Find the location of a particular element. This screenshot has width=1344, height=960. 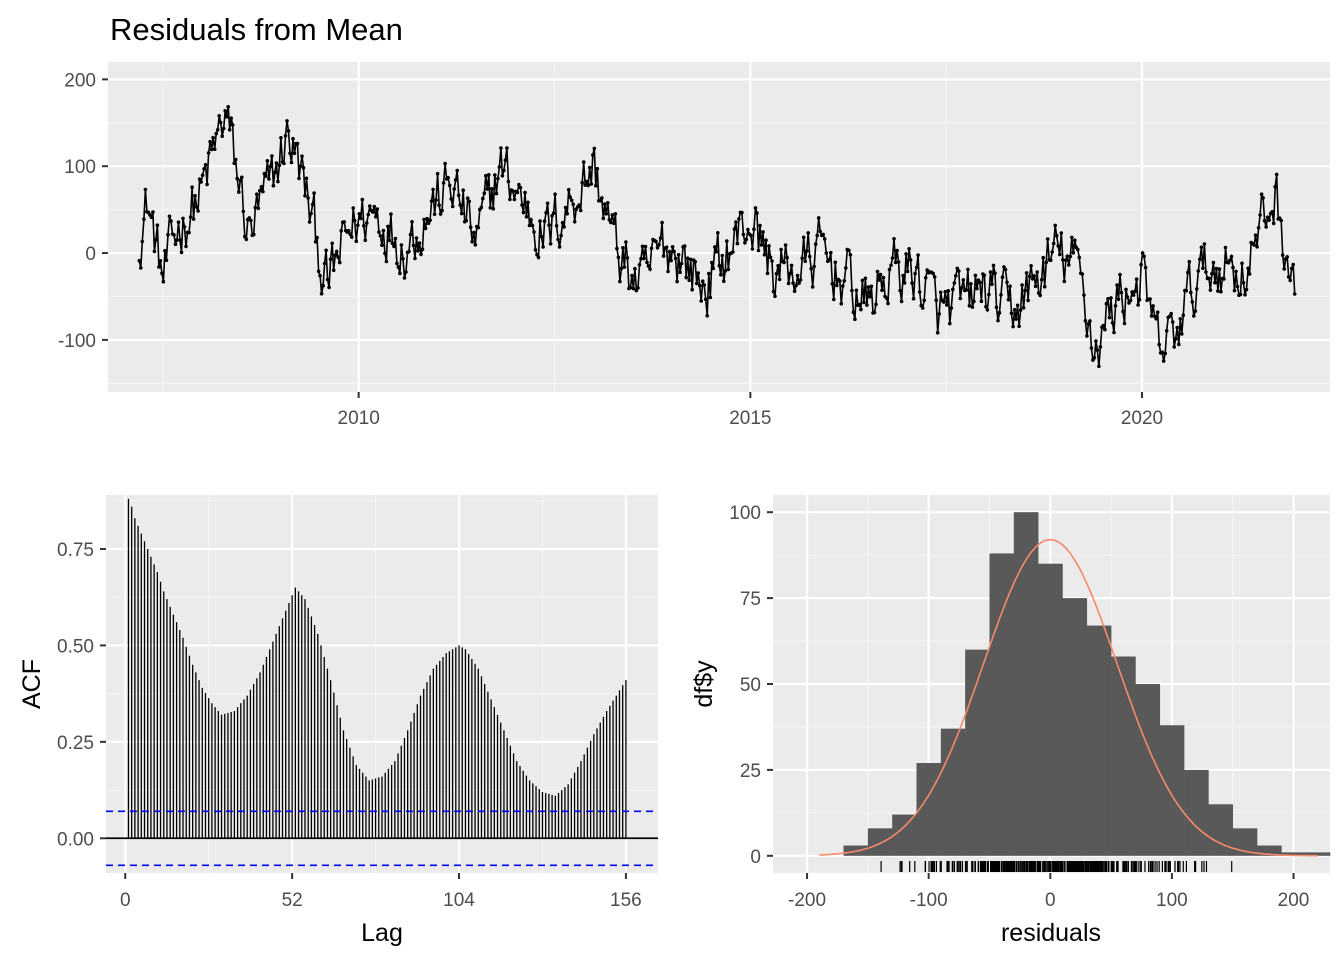

x-tick-label: 0 is located at coordinates (125, 900).